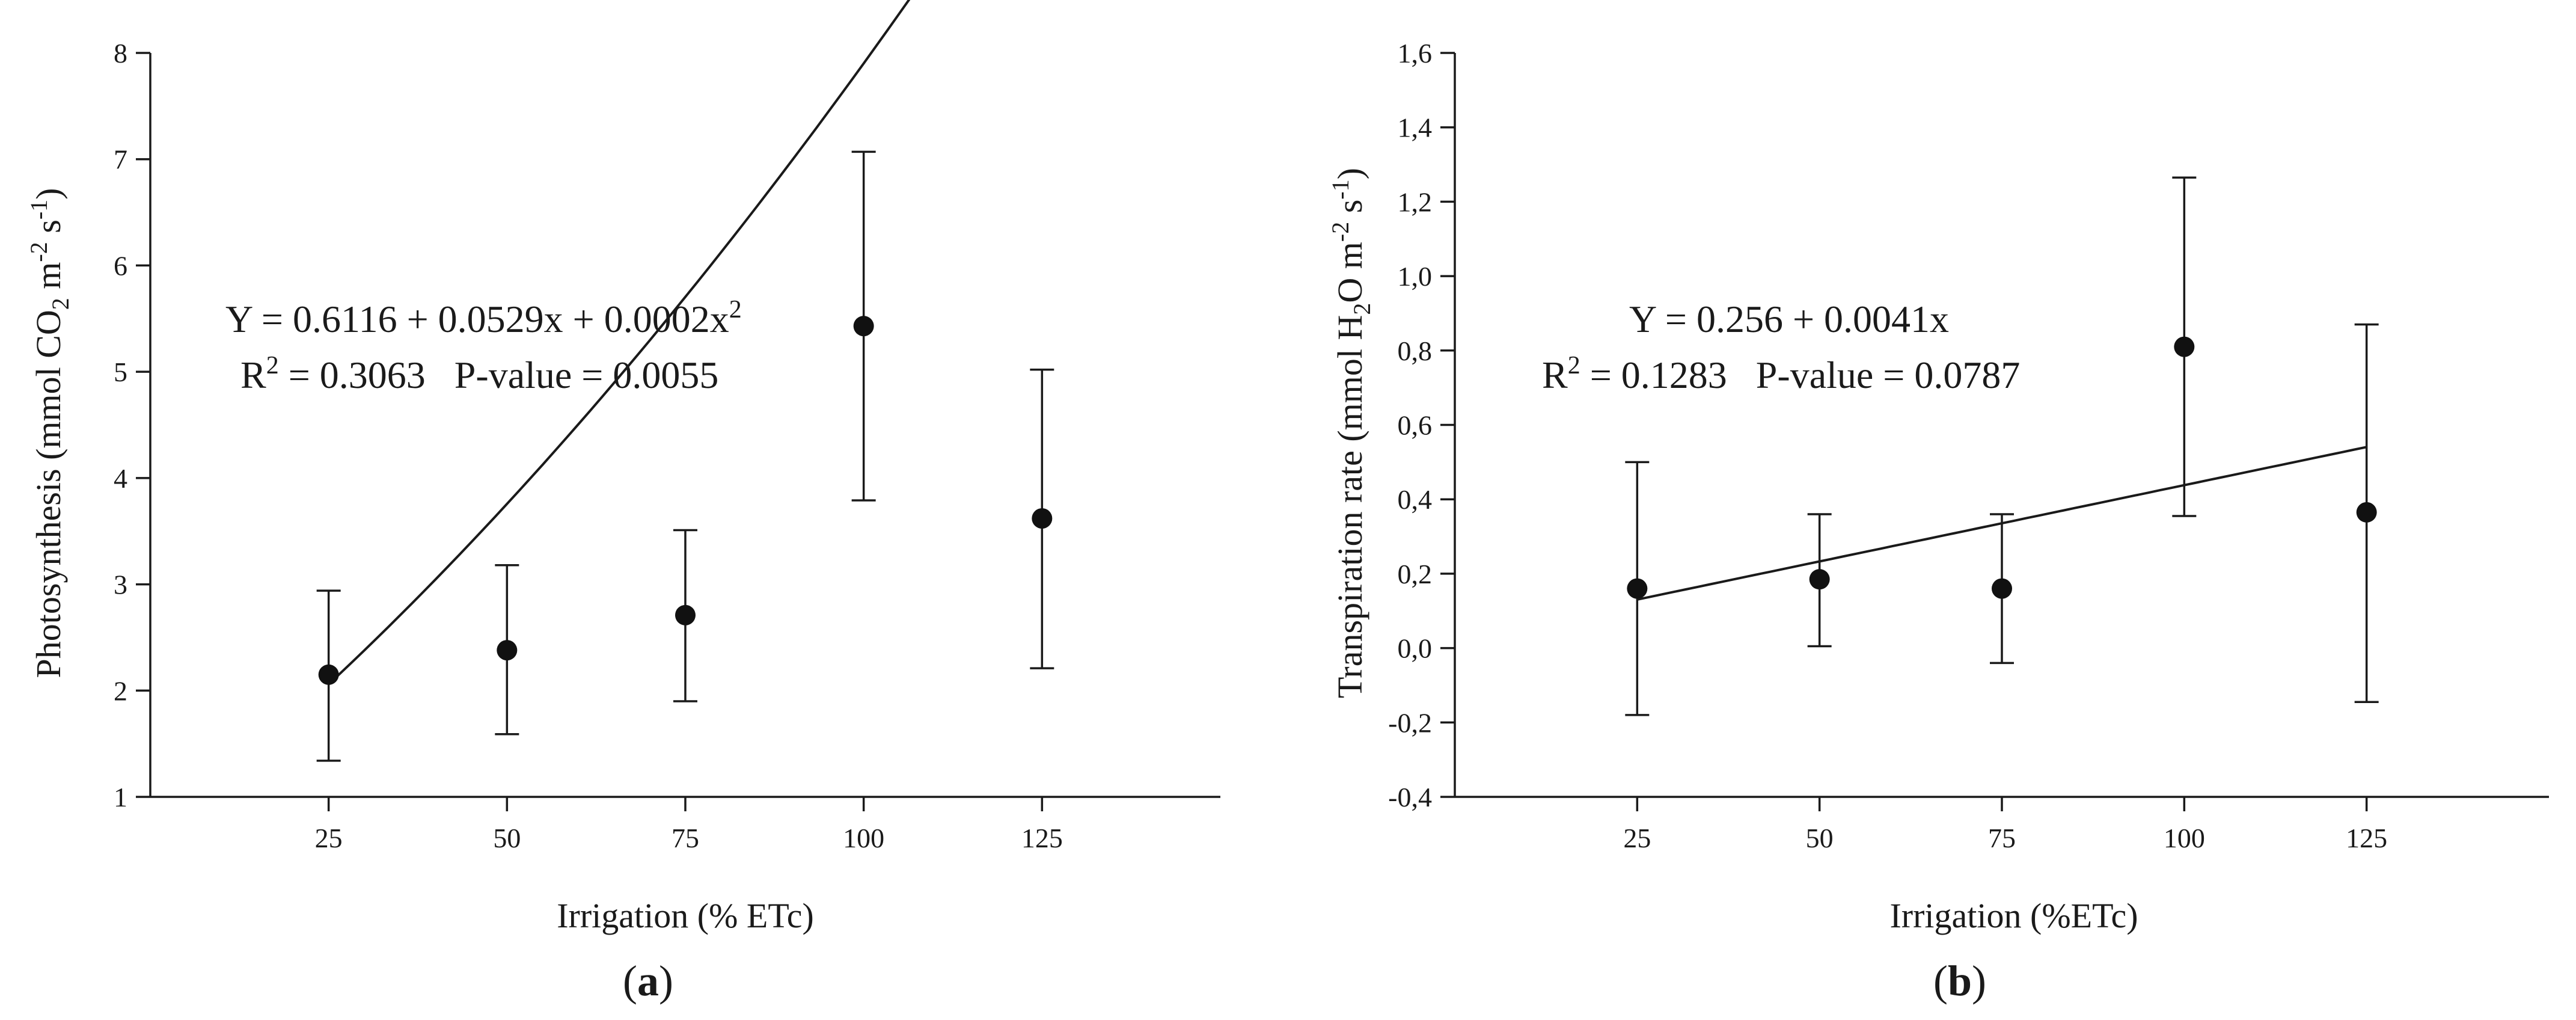 Image resolution: width=2576 pixels, height=1020 pixels. What do you see at coordinates (1415, 201) in the screenshot?
I see `panel-b-y-tick-label: 1,2` at bounding box center [1415, 201].